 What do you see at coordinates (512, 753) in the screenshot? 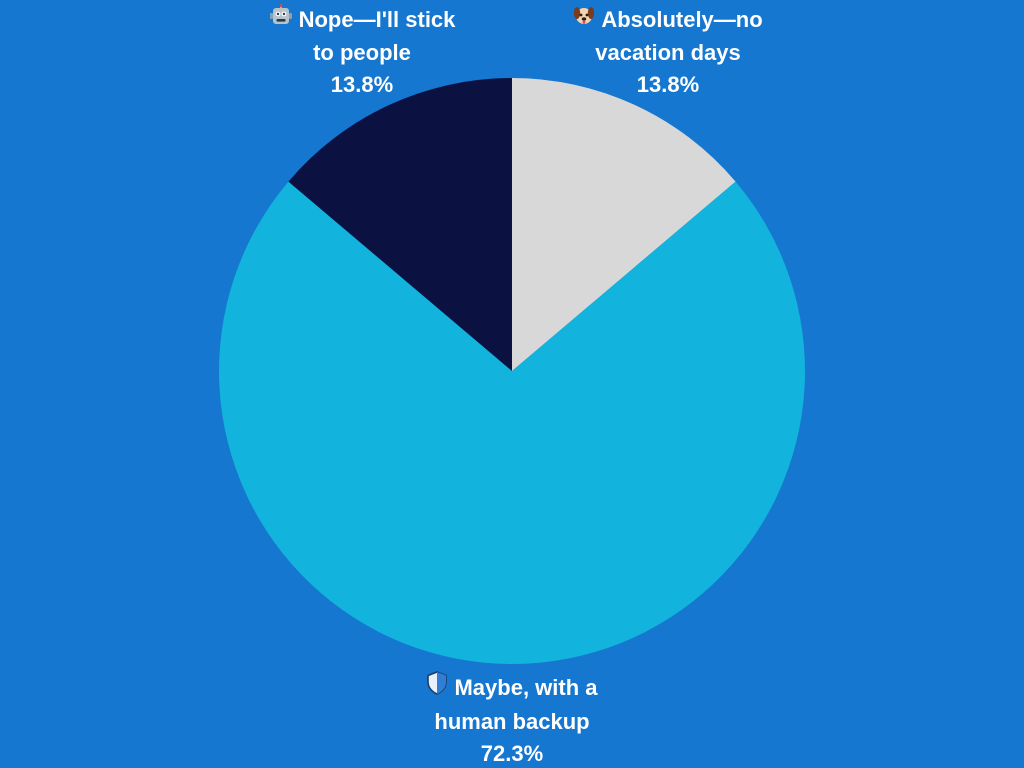
I see `slice-value-label: 72.3%` at bounding box center [512, 753].